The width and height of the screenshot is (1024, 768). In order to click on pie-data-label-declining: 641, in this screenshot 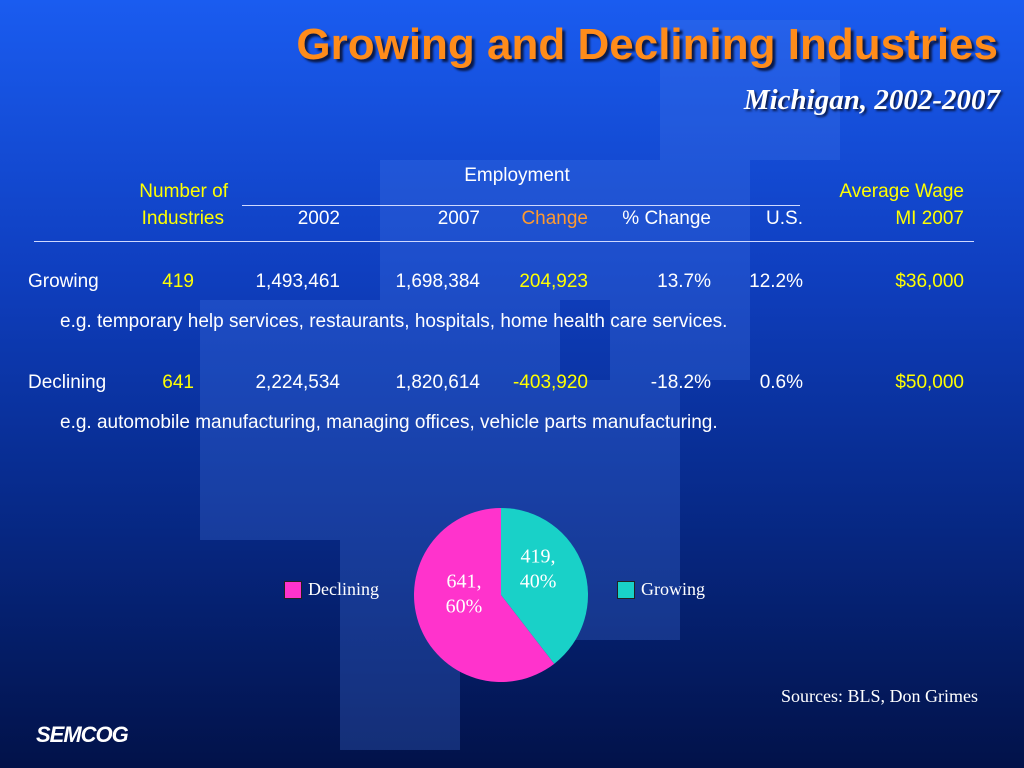, I will do `click(463, 582)`.